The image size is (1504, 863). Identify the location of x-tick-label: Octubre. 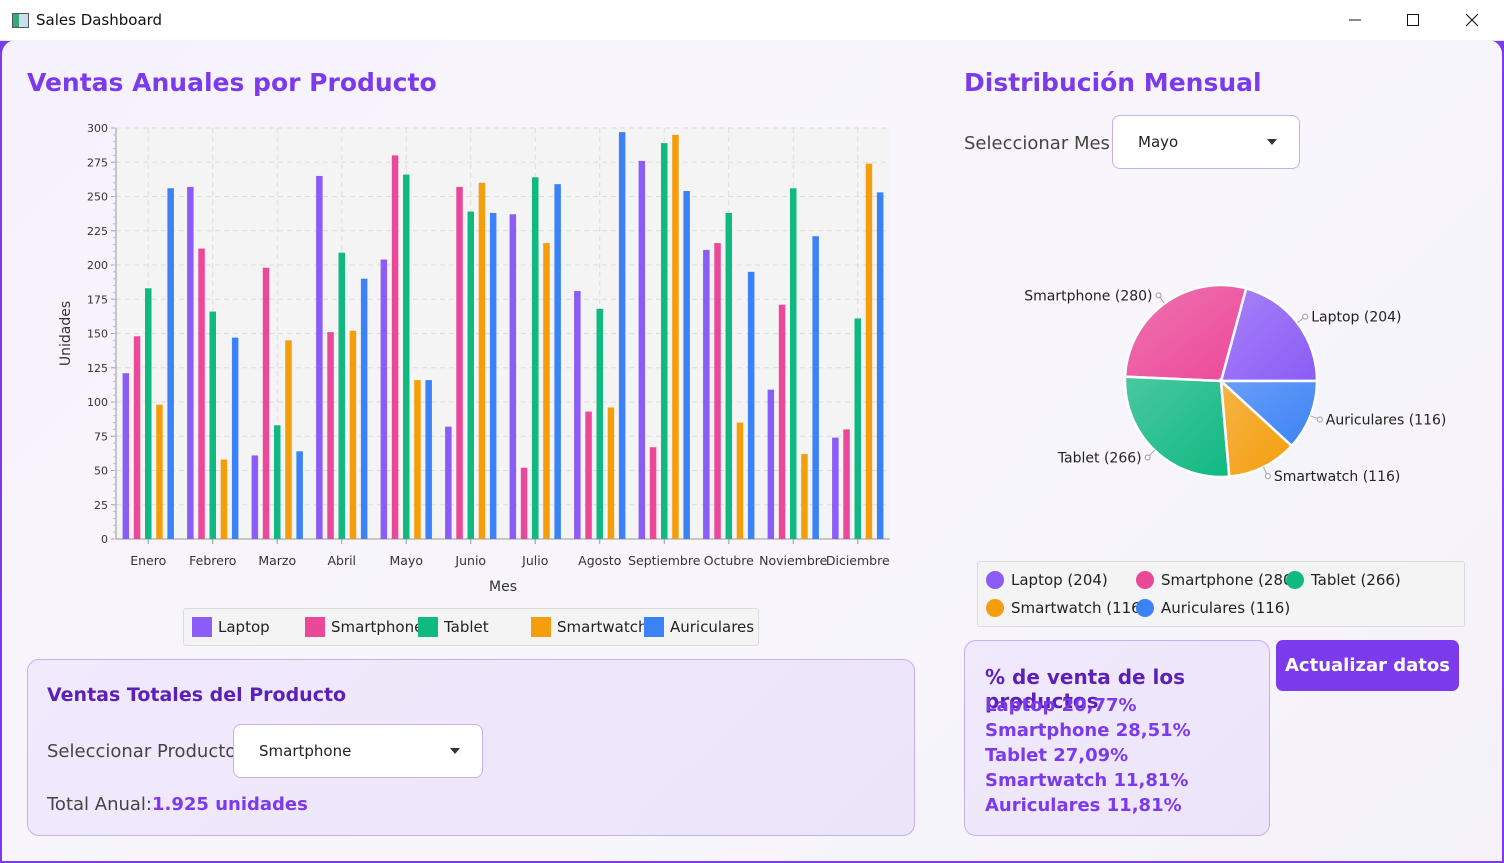
(729, 560).